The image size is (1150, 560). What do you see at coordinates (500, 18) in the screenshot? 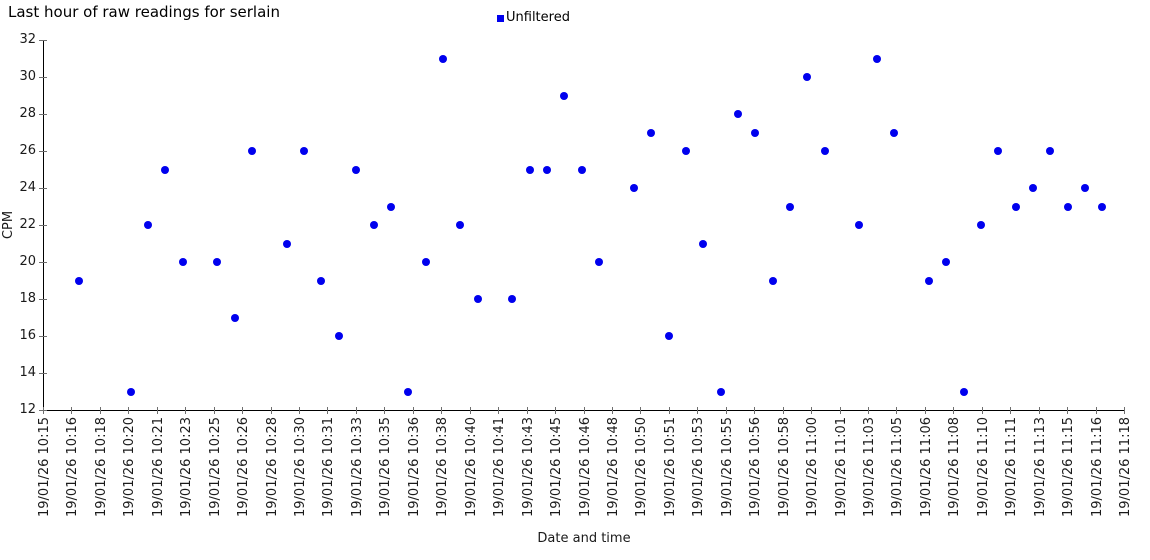
I see `legend-marker-square-icon` at bounding box center [500, 18].